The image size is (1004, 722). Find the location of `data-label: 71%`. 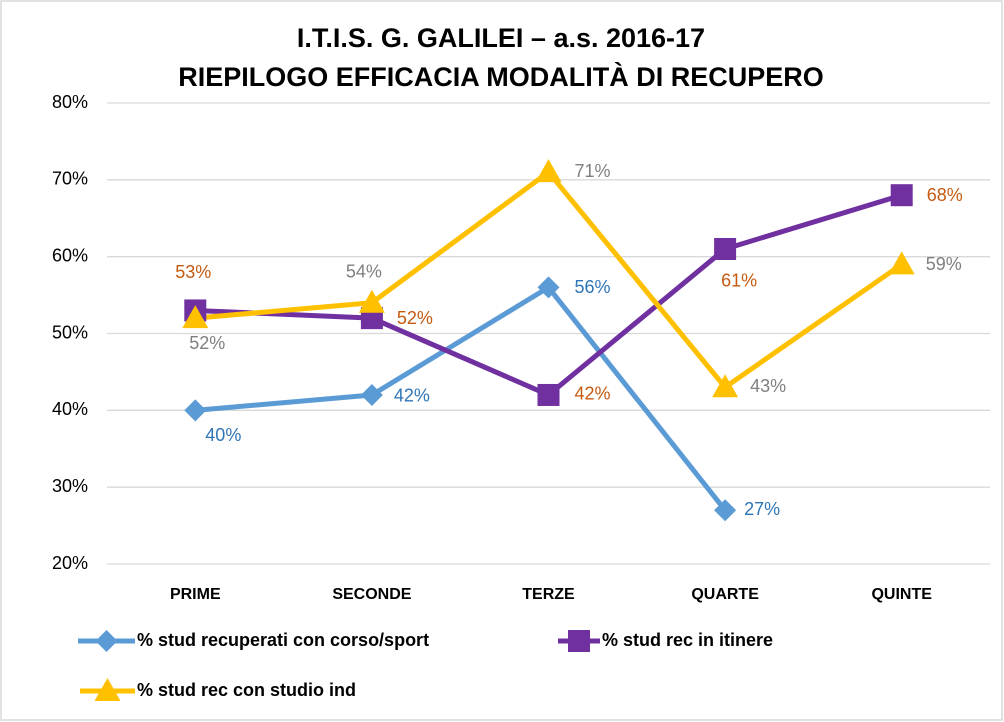

data-label: 71% is located at coordinates (593, 171).